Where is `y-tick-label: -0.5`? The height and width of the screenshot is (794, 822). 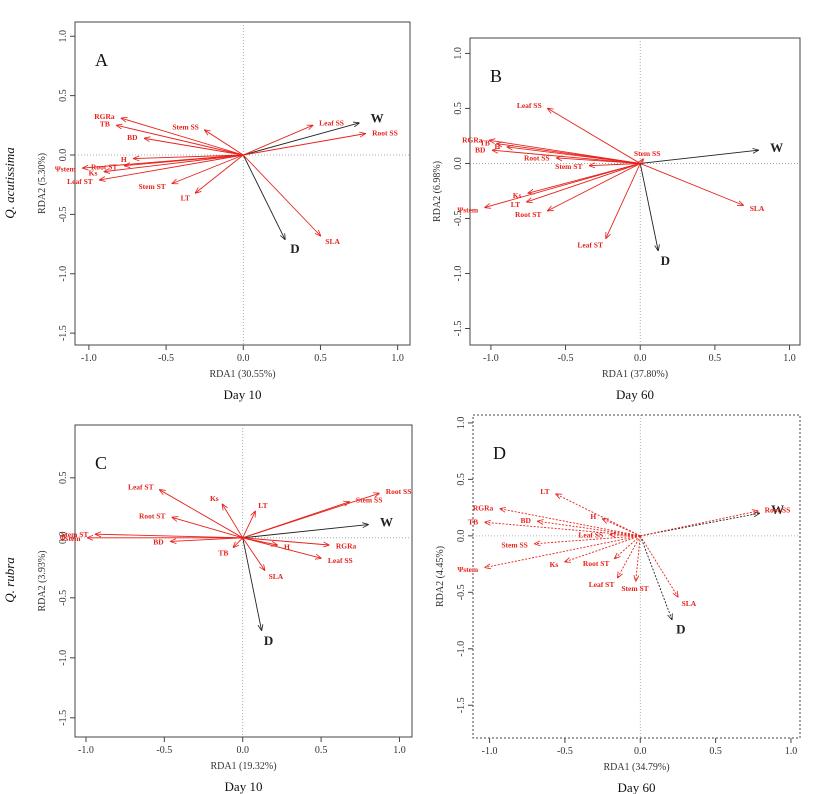 y-tick-label: -0.5 is located at coordinates (458, 219).